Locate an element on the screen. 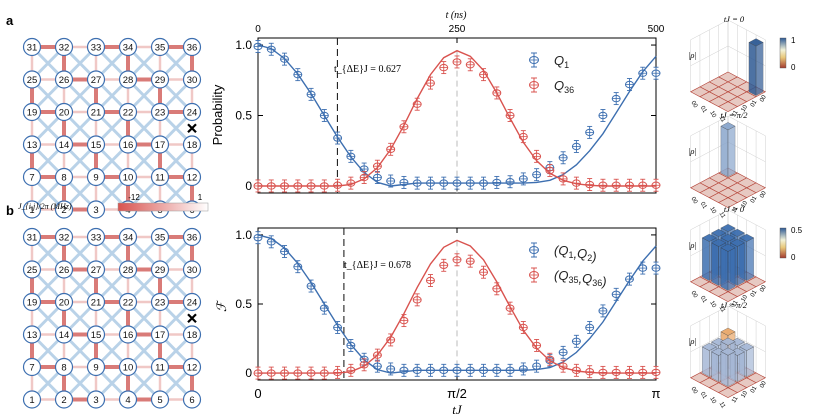 This screenshot has width=830, height=420. inset-tick-row: 11 is located at coordinates (722, 405).